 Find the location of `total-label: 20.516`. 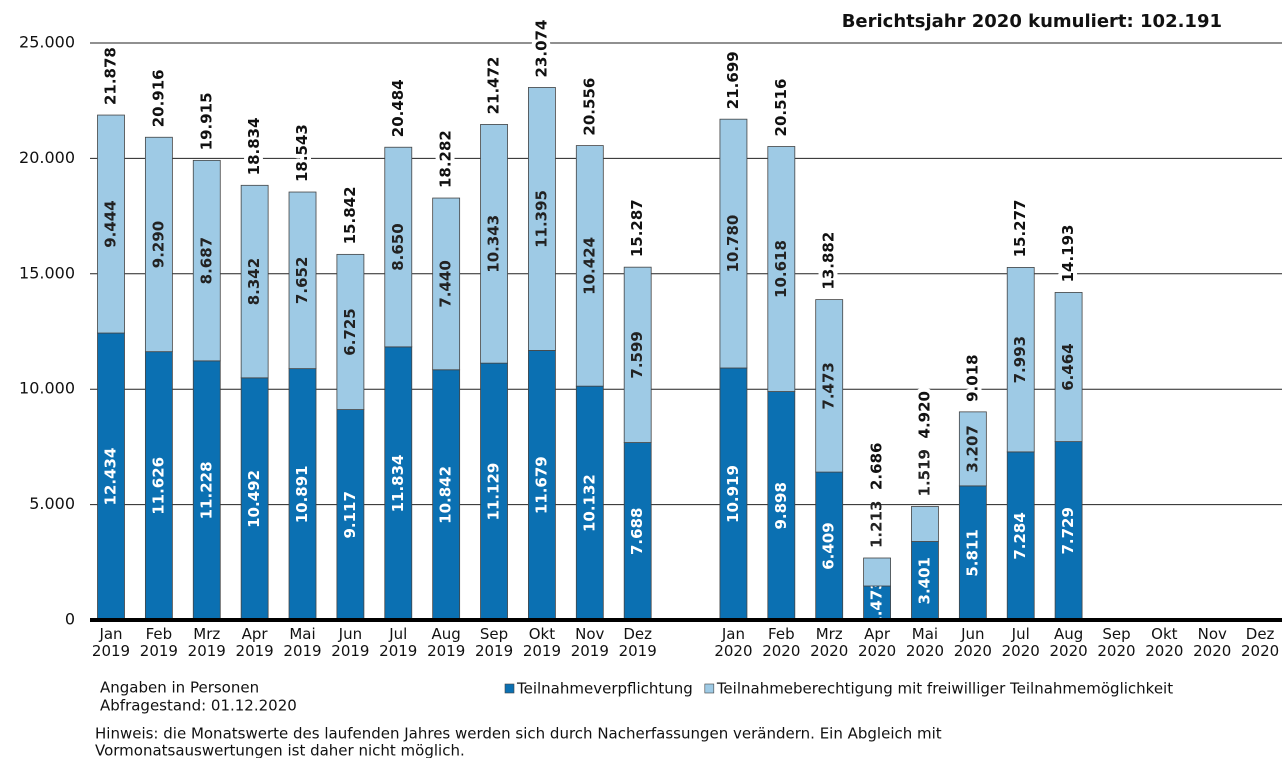

total-label: 20.516 is located at coordinates (781, 108).